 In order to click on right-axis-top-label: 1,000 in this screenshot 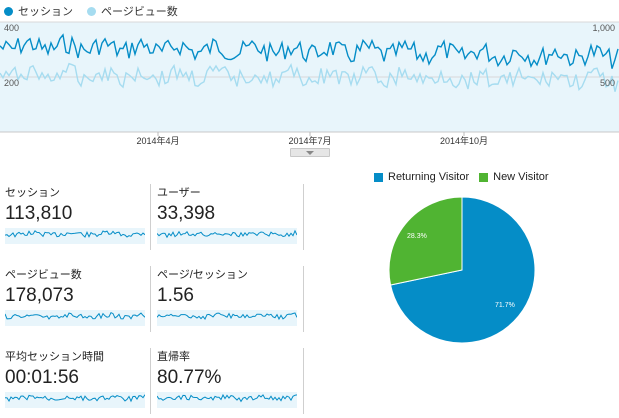, I will do `click(603, 28)`.